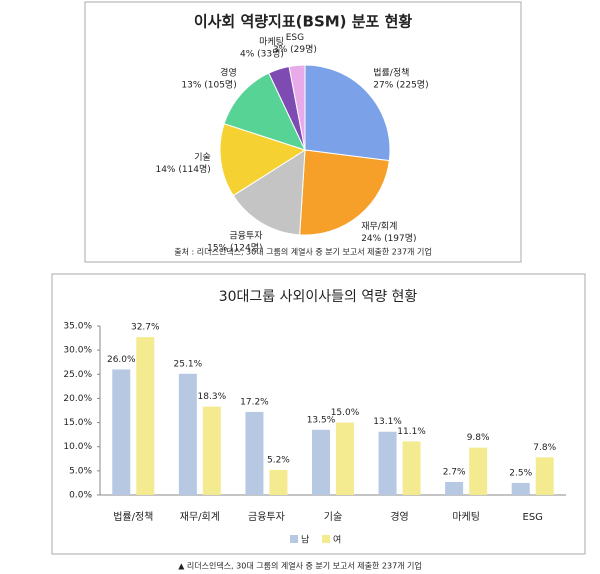 The height and width of the screenshot is (574, 600). I want to click on bar-title: 30대그룹 사외이사들의 역량 현황, so click(318, 297).